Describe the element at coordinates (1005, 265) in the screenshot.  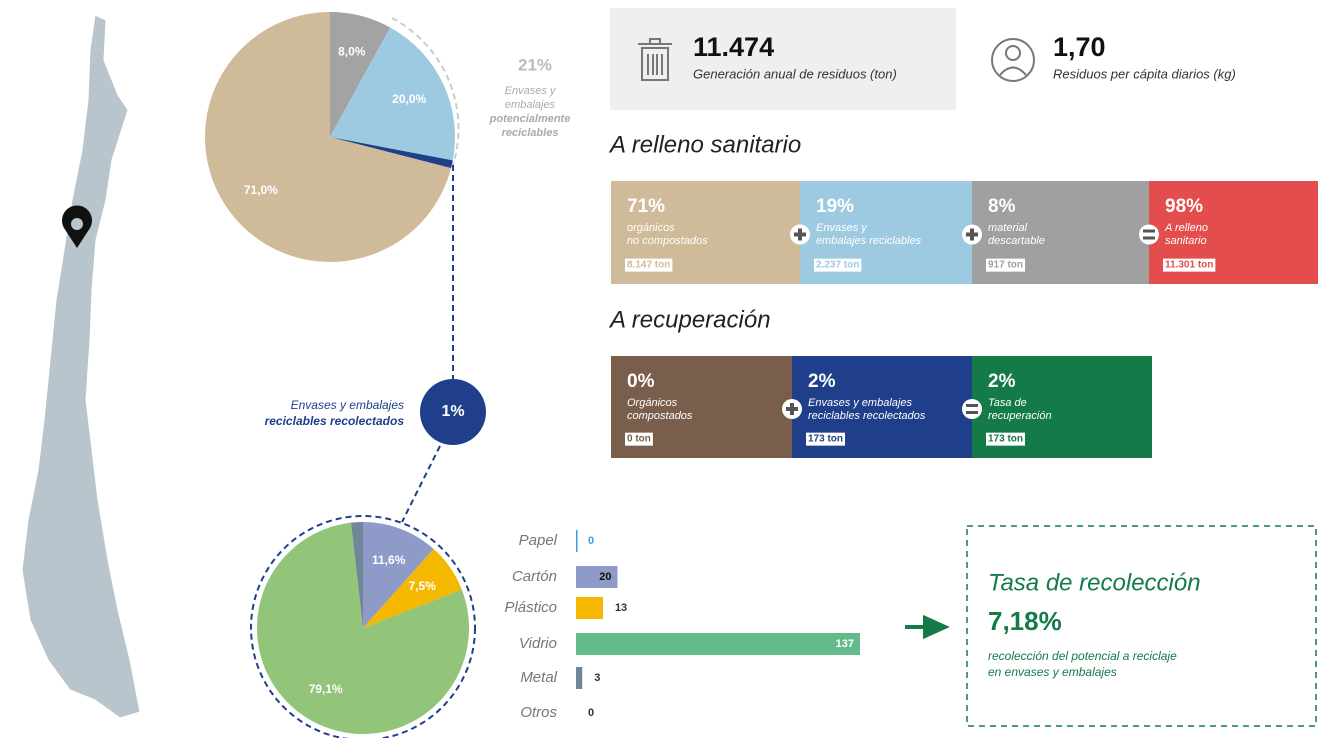
I see `segment-ton: 917 ton` at that location.